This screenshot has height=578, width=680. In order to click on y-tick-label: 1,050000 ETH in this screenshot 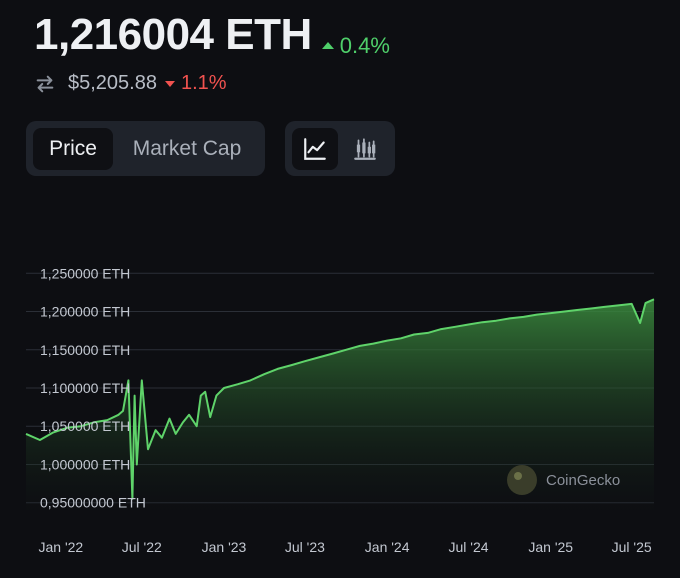, I will do `click(85, 426)`.